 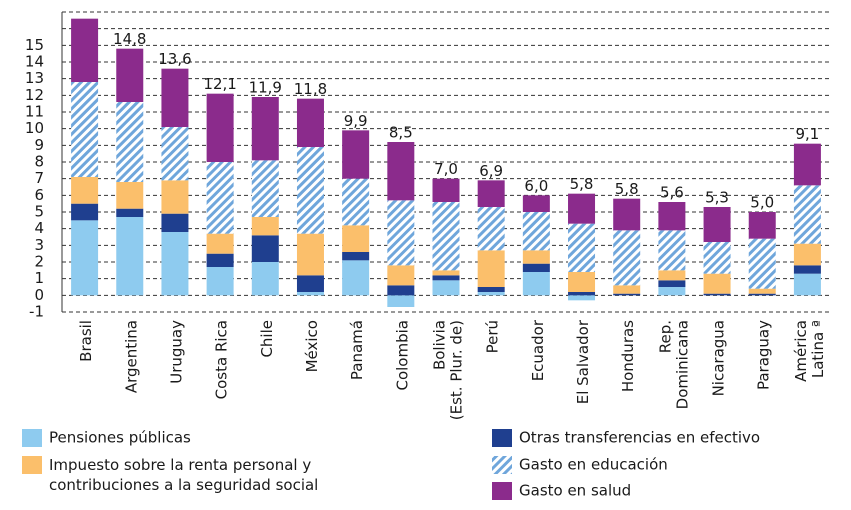 What do you see at coordinates (628, 356) in the screenshot?
I see `x-tick-label: Honduras` at bounding box center [628, 356].